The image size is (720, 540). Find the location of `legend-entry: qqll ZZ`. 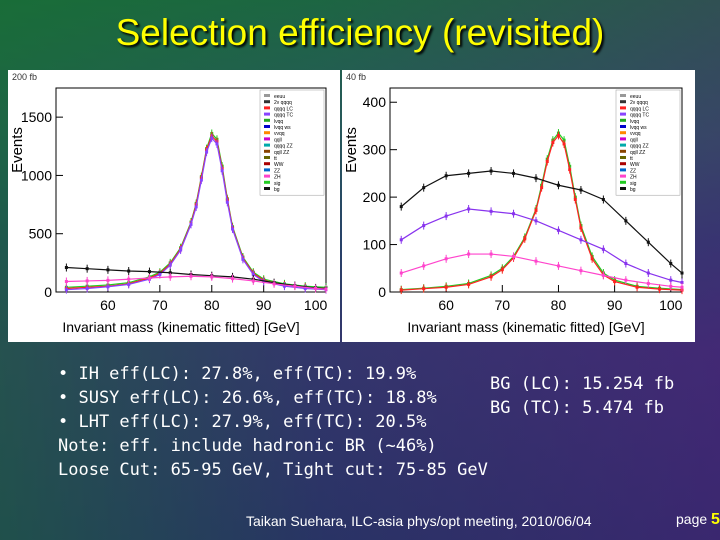

legend-entry: qqll ZZ is located at coordinates (637, 153).